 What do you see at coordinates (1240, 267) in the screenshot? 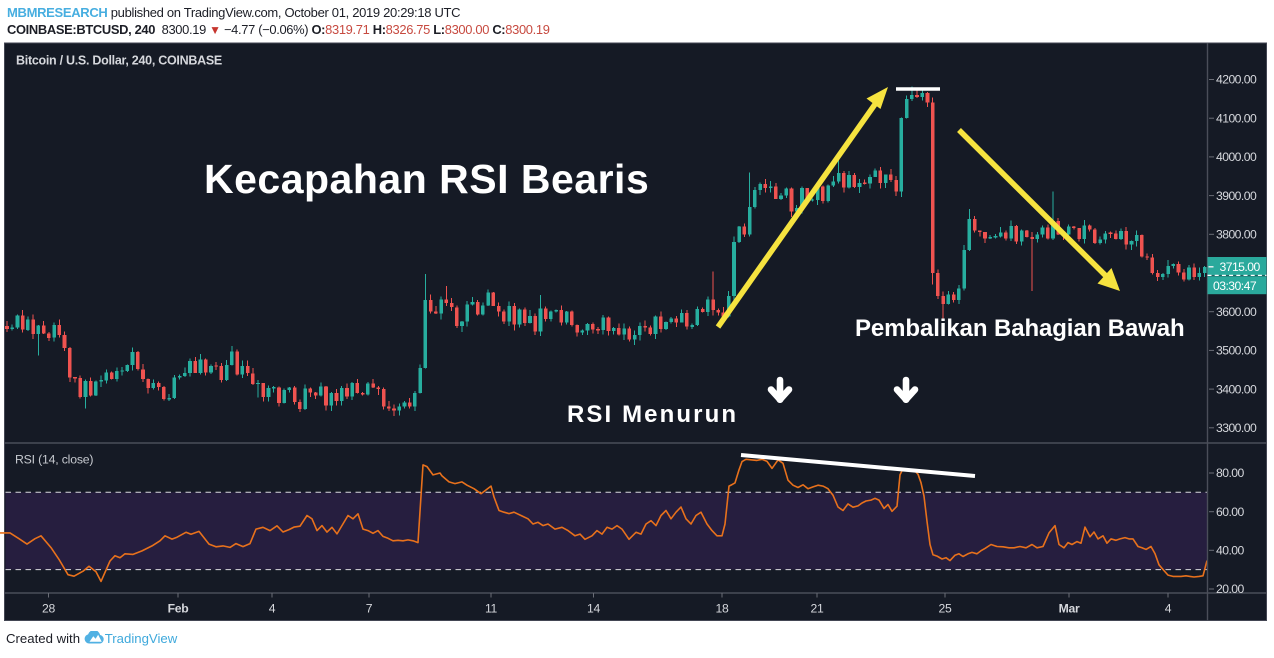
I see `svg-text: 3715.00` at bounding box center [1240, 267].